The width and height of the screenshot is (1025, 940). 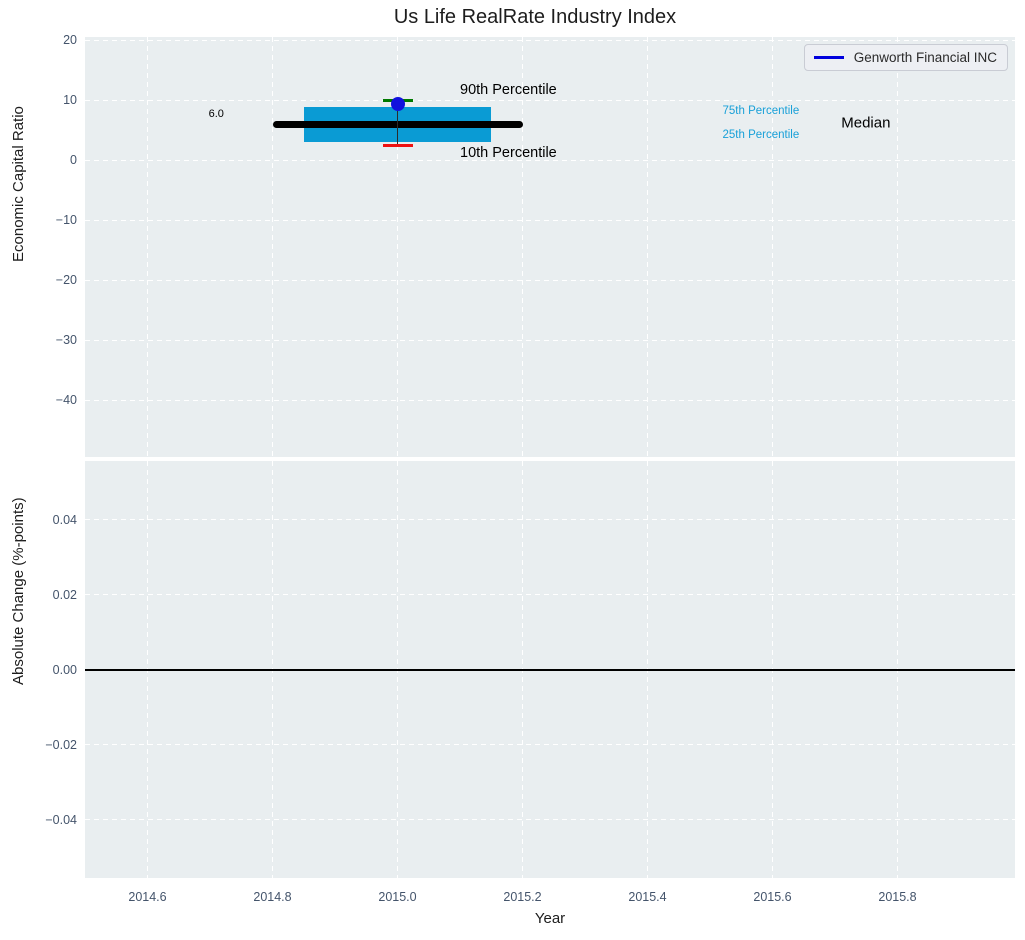 I want to click on percentile-10-cap, so click(x=397, y=145).